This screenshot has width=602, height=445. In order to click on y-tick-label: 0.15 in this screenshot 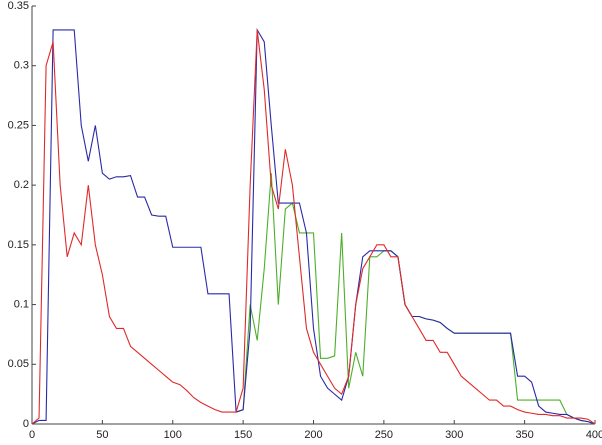, I will do `click(18, 245)`.